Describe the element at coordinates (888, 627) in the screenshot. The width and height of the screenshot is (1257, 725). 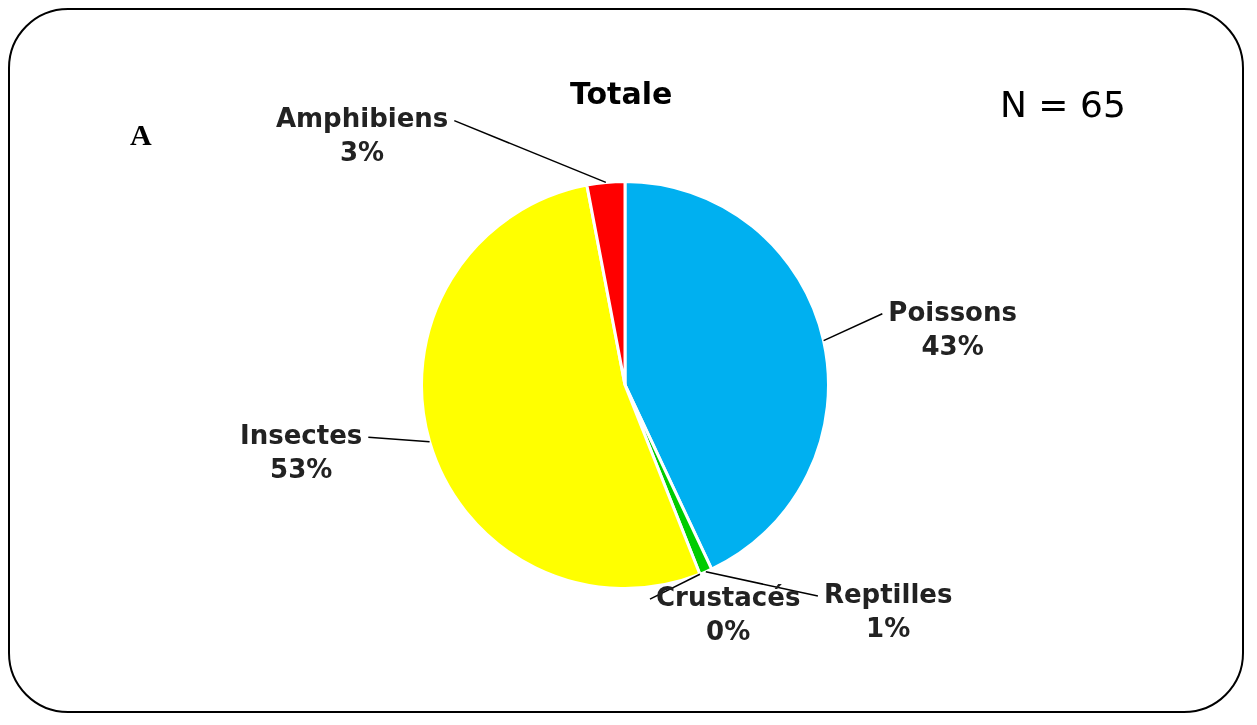
I see `data-label: 1%` at that location.